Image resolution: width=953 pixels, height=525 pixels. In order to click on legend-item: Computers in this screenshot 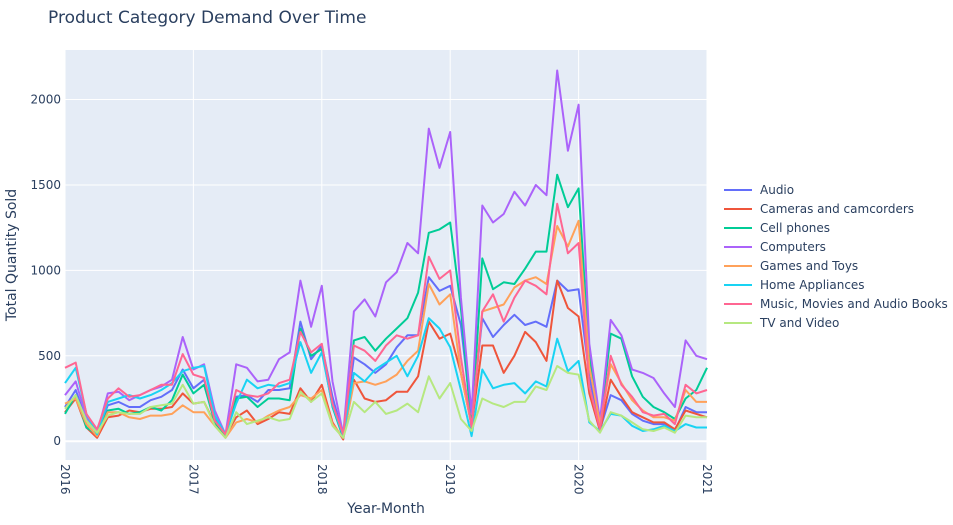, I will do `click(836, 246)`.